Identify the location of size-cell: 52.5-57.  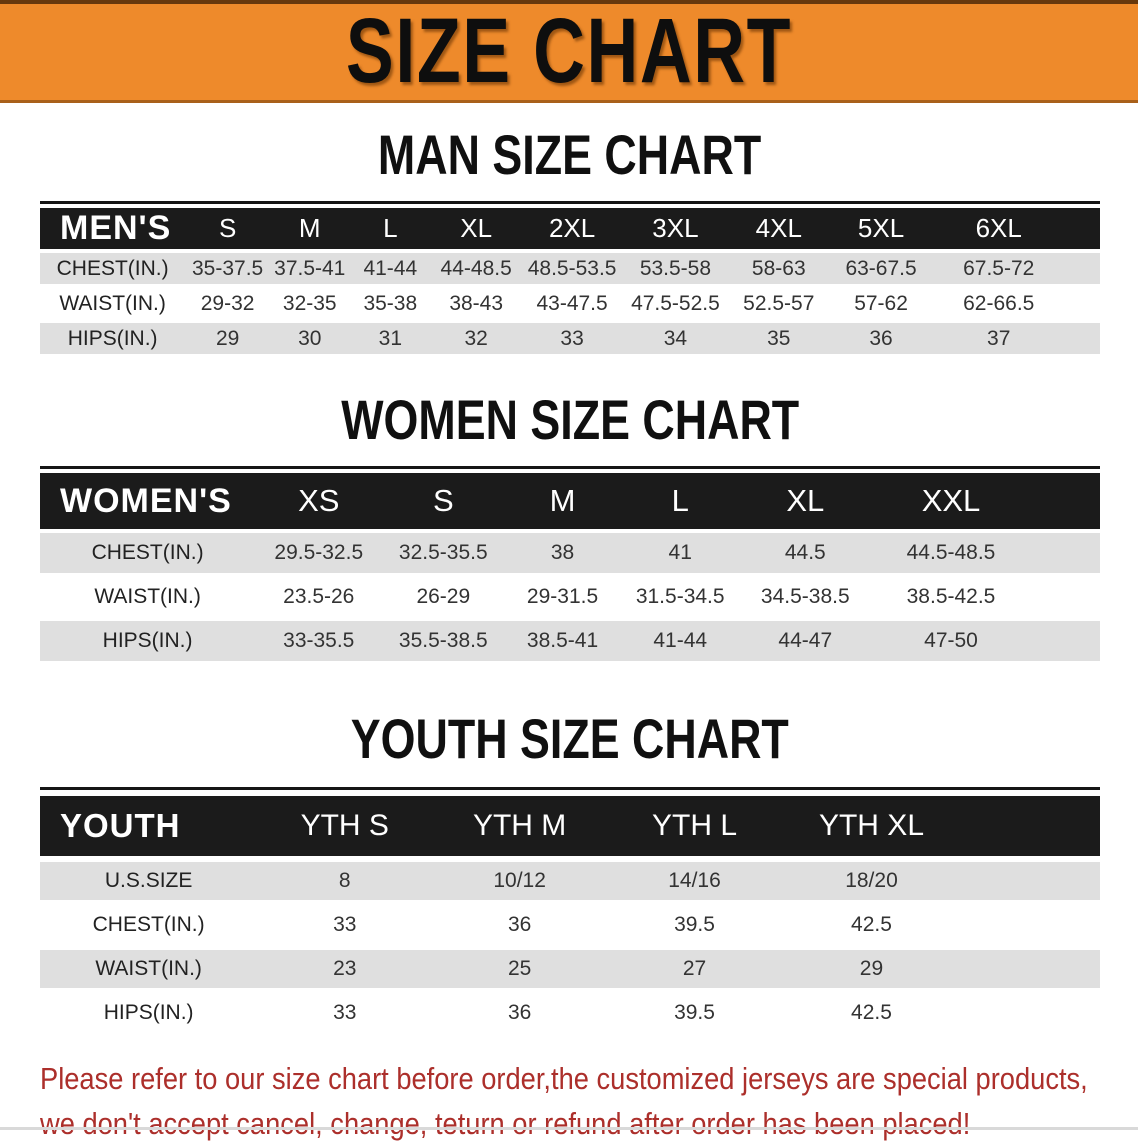
(778, 303).